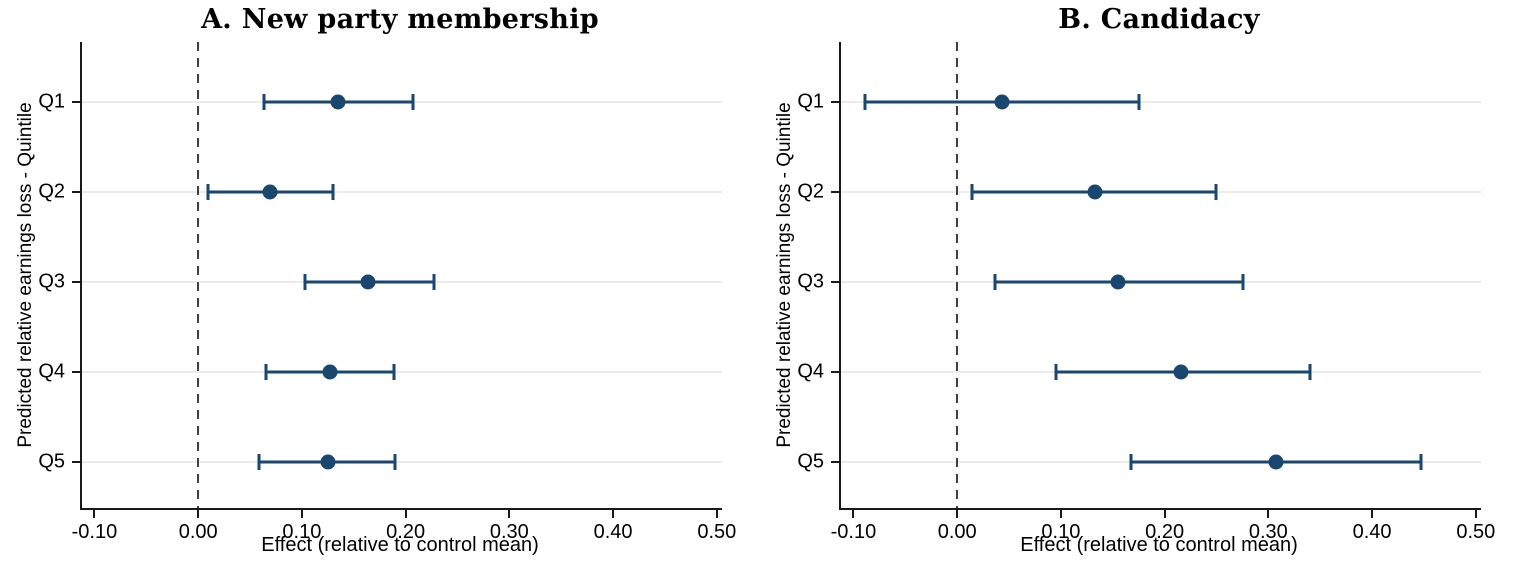  What do you see at coordinates (1159, 19) in the screenshot?
I see `panel-b-title: B. Candidacy` at bounding box center [1159, 19].